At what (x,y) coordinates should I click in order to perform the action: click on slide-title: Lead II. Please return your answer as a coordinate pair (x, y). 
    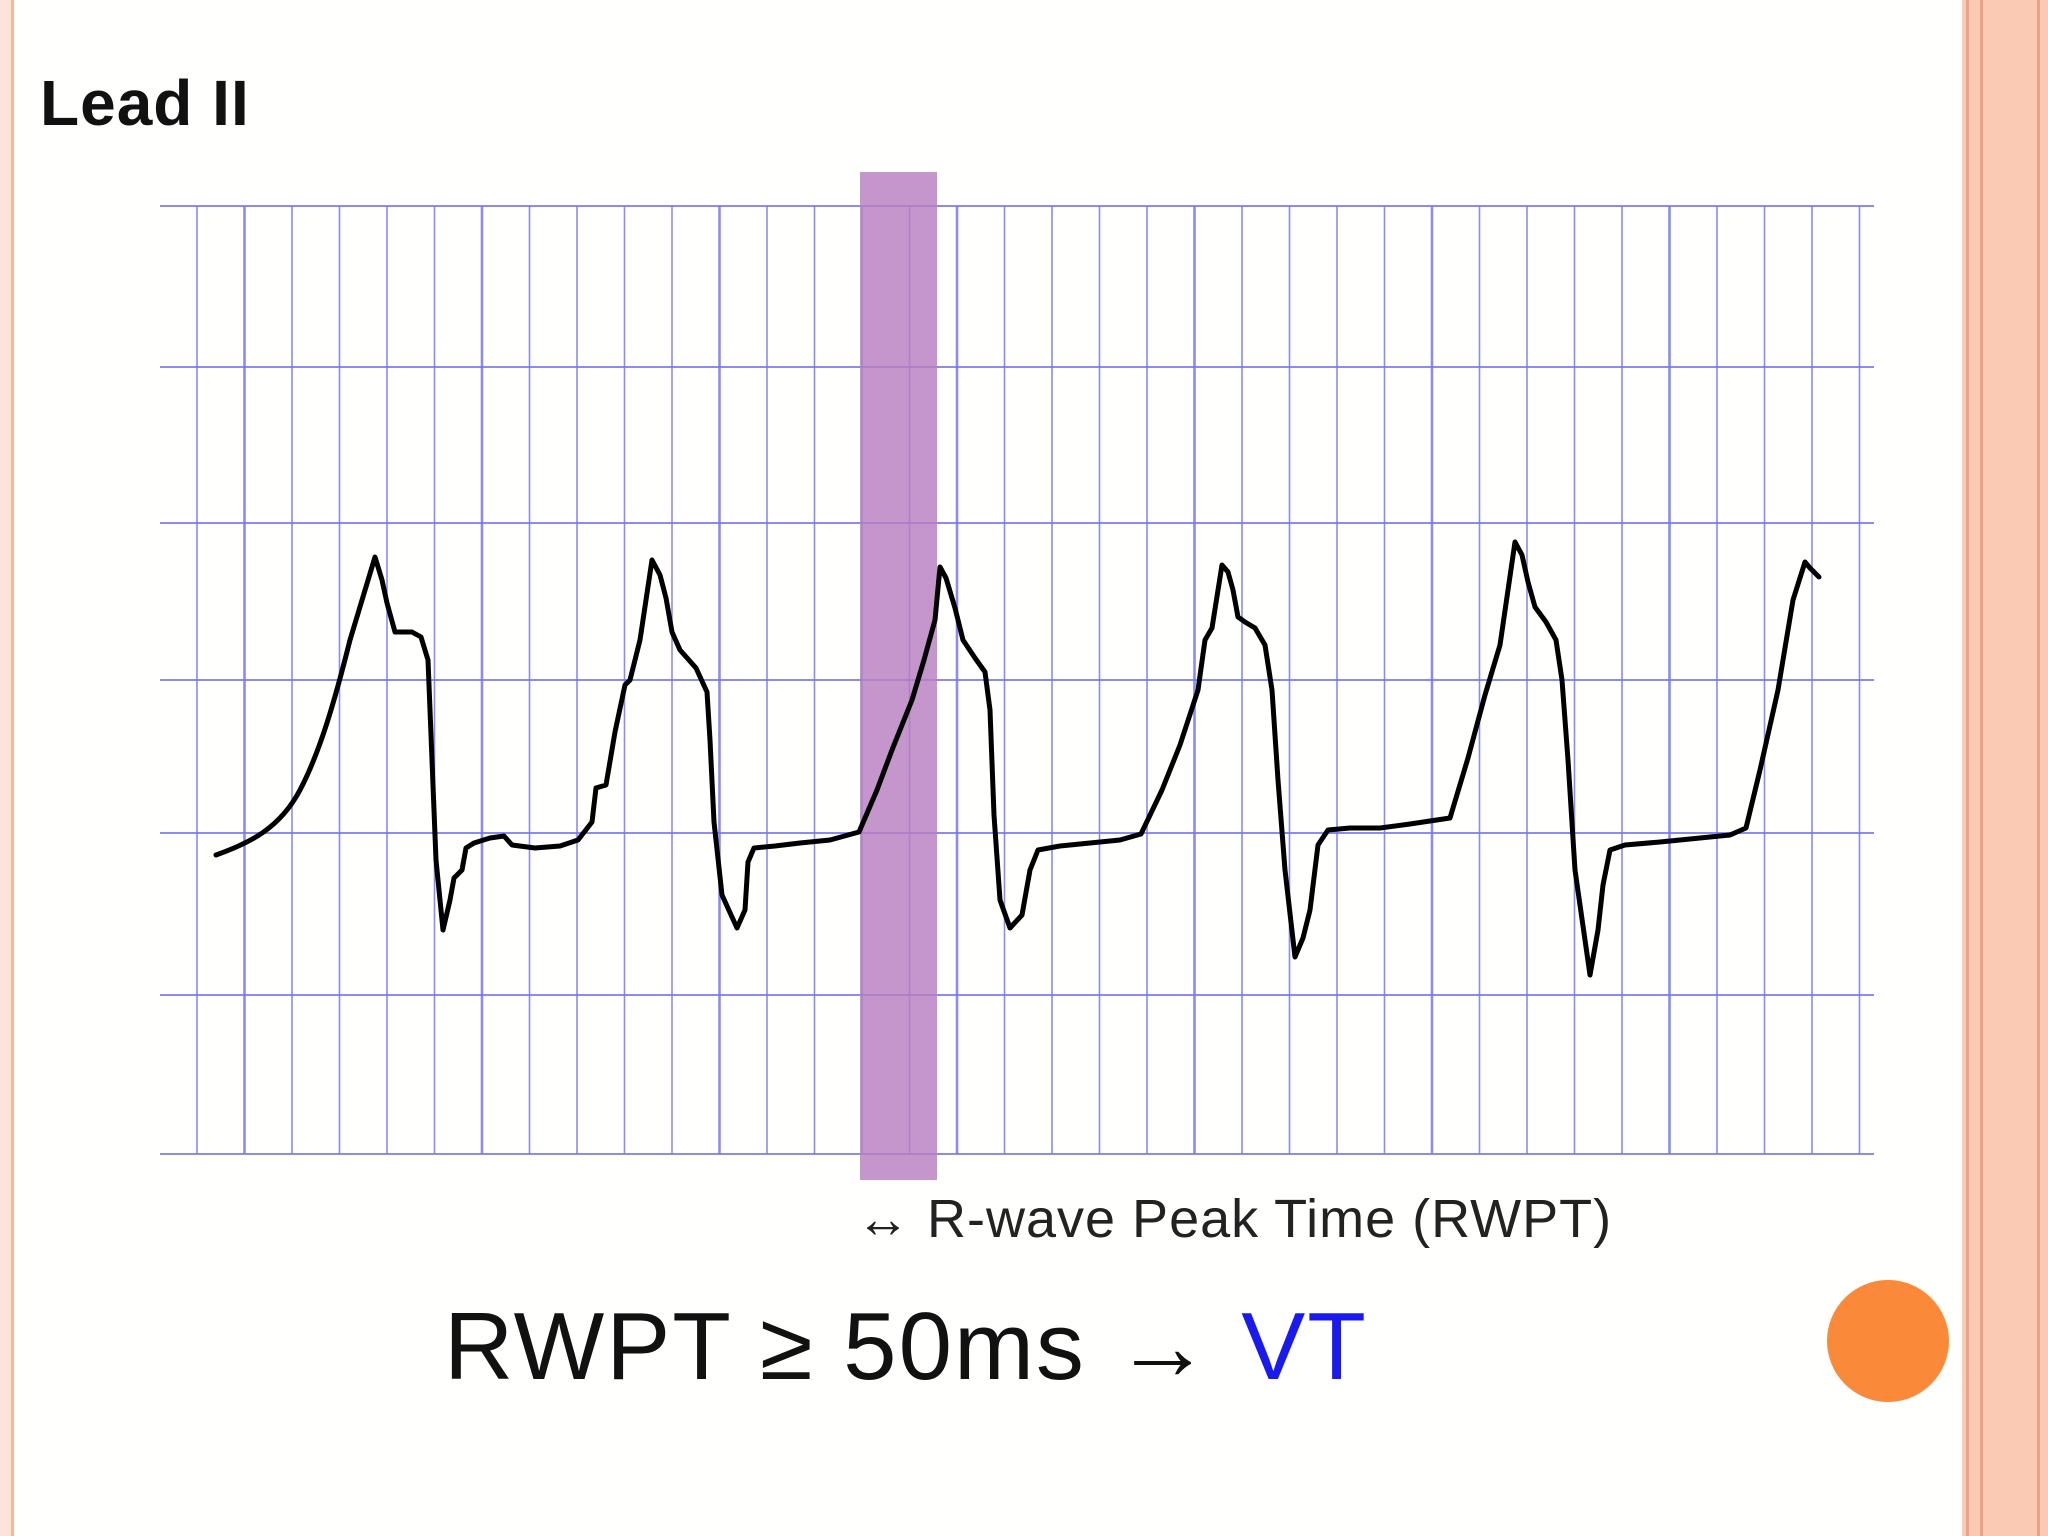
    Looking at the image, I should click on (145, 103).